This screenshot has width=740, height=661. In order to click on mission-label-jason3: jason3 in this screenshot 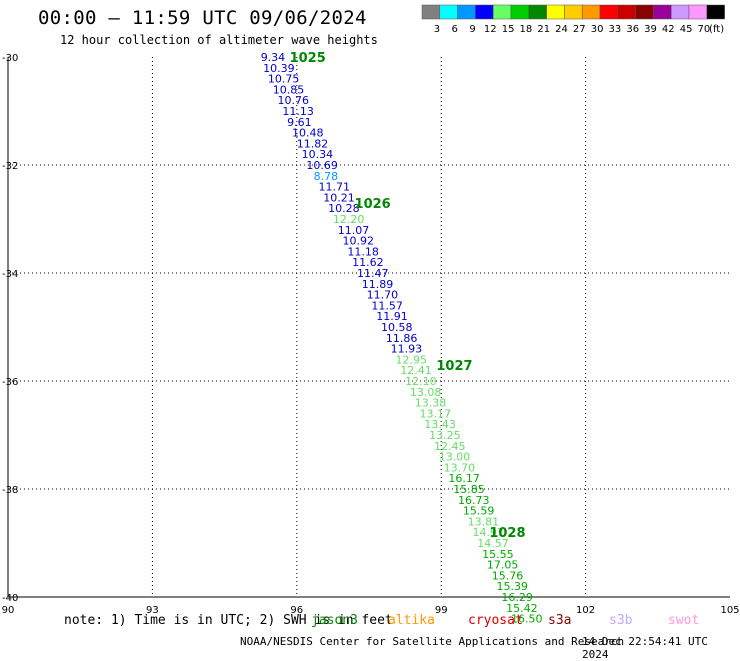, I will do `click(334, 620)`.